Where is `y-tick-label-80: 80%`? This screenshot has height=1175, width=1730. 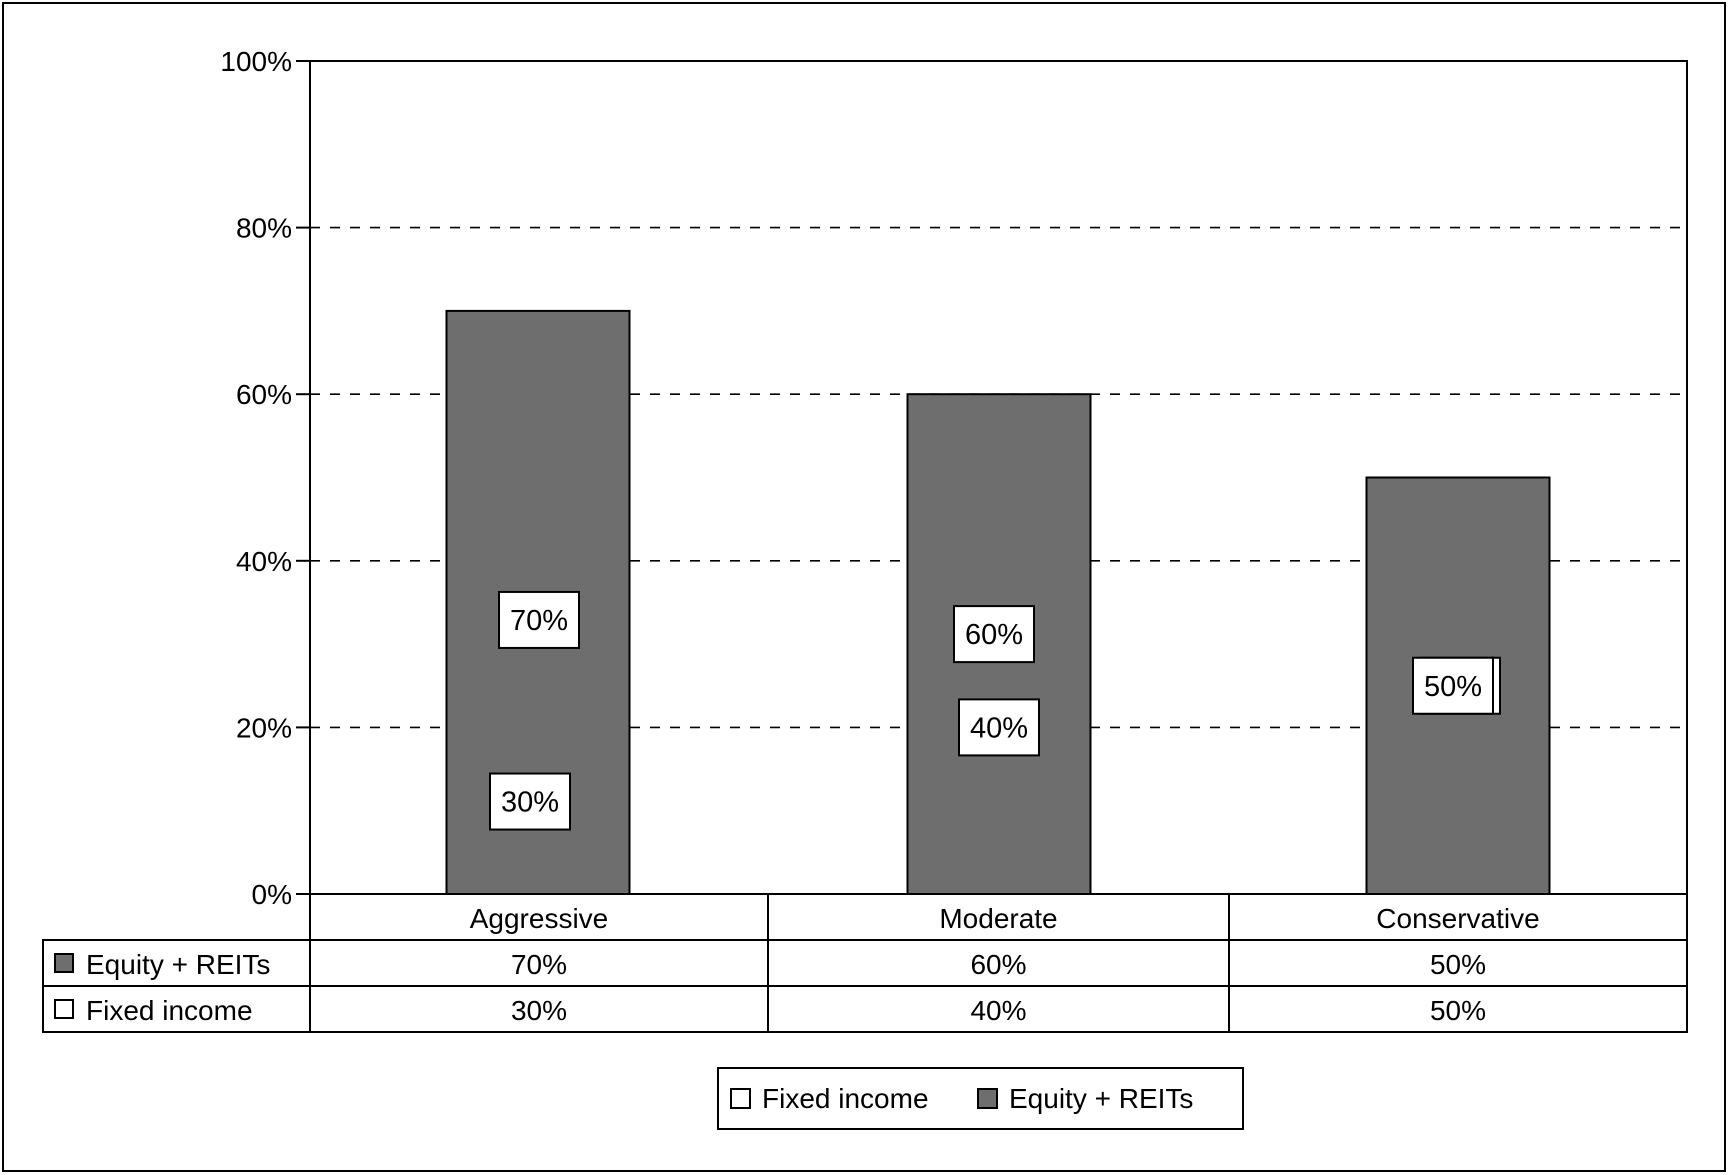 y-tick-label-80: 80% is located at coordinates (264, 228).